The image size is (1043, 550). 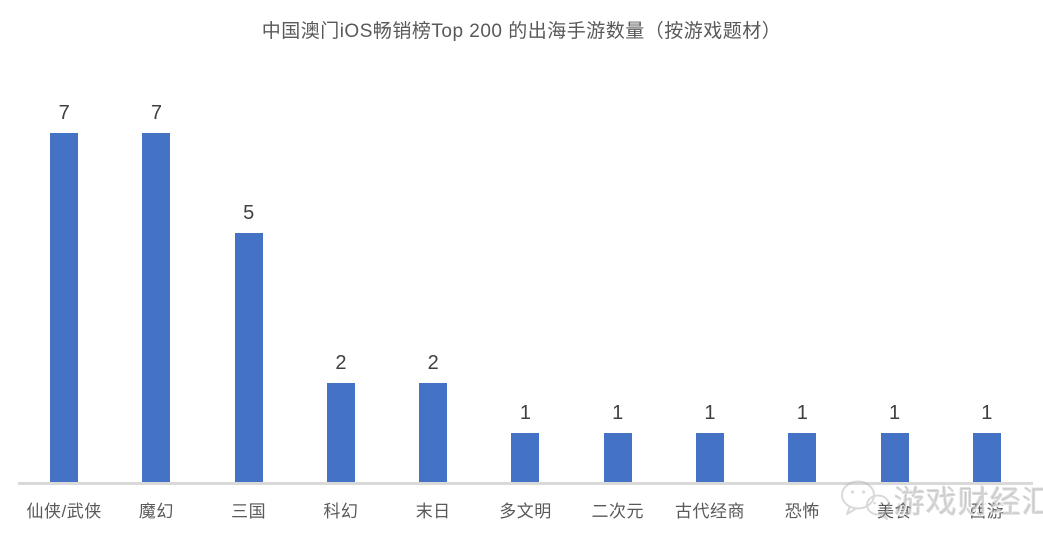 I want to click on category-label: 魔幻, so click(x=156, y=511).